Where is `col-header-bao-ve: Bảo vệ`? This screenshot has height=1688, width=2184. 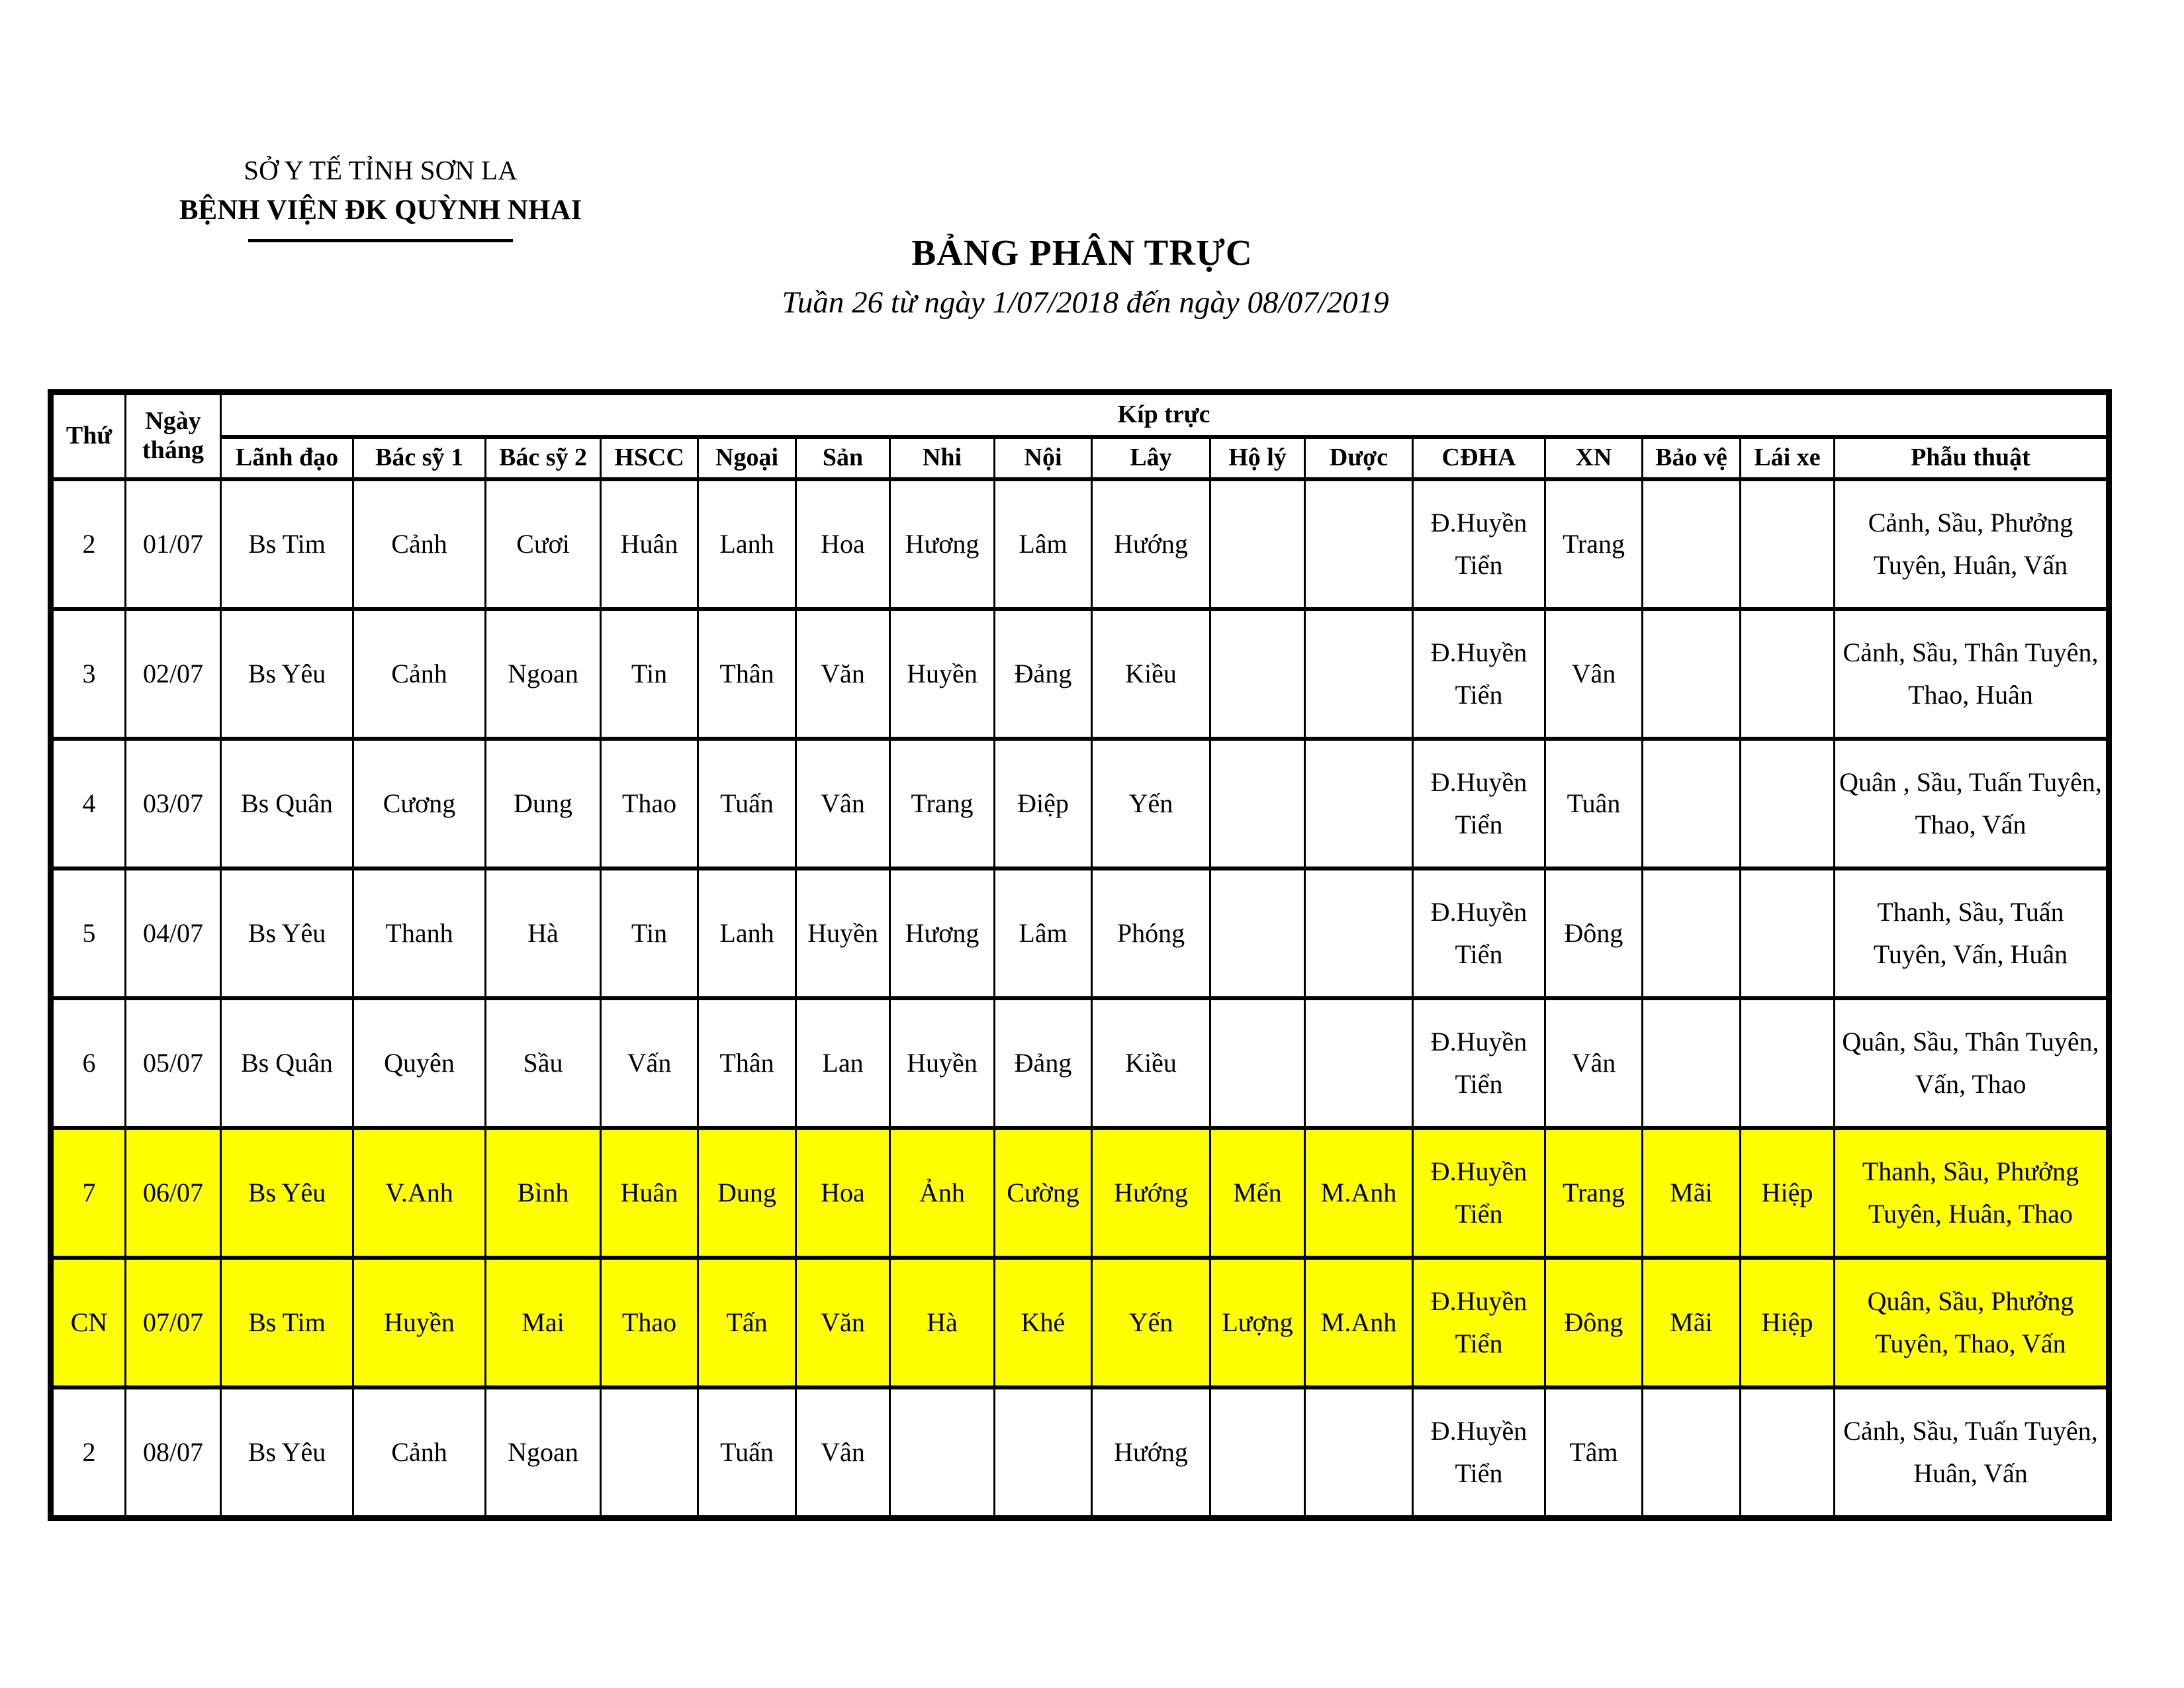
col-header-bao-ve: Bảo vệ is located at coordinates (1691, 458).